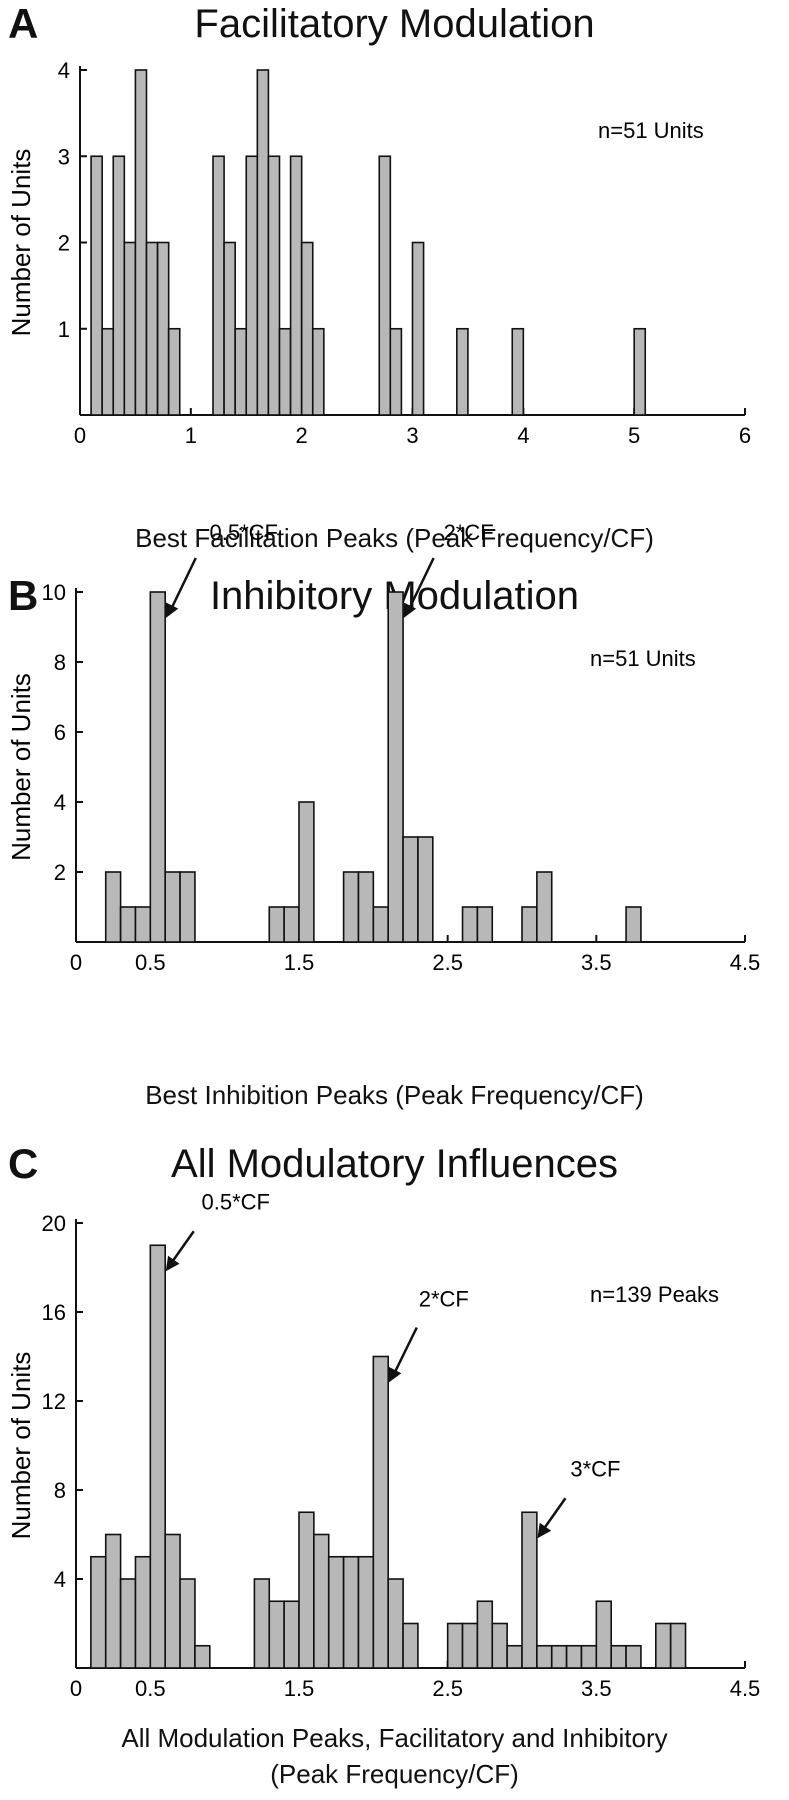 The width and height of the screenshot is (789, 1800). I want to click on x-tick-label: 5, so click(634, 435).